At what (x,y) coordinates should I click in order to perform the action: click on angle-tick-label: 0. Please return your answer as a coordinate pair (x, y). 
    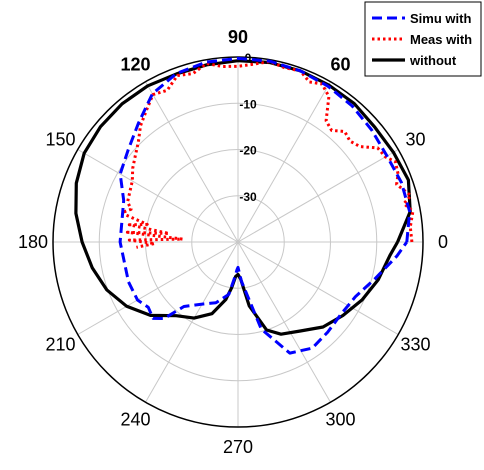
    Looking at the image, I should click on (443, 242).